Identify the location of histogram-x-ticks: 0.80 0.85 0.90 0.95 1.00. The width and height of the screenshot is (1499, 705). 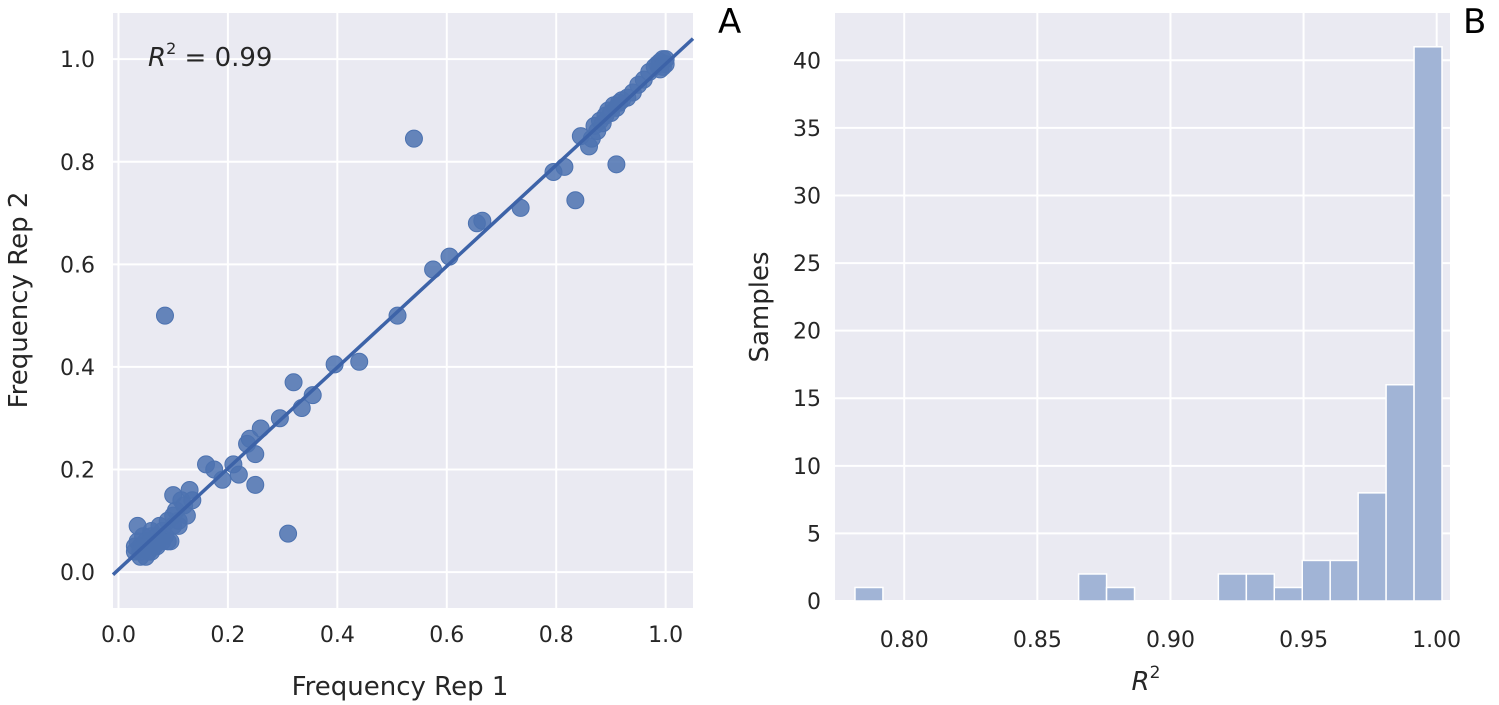
(1170, 640).